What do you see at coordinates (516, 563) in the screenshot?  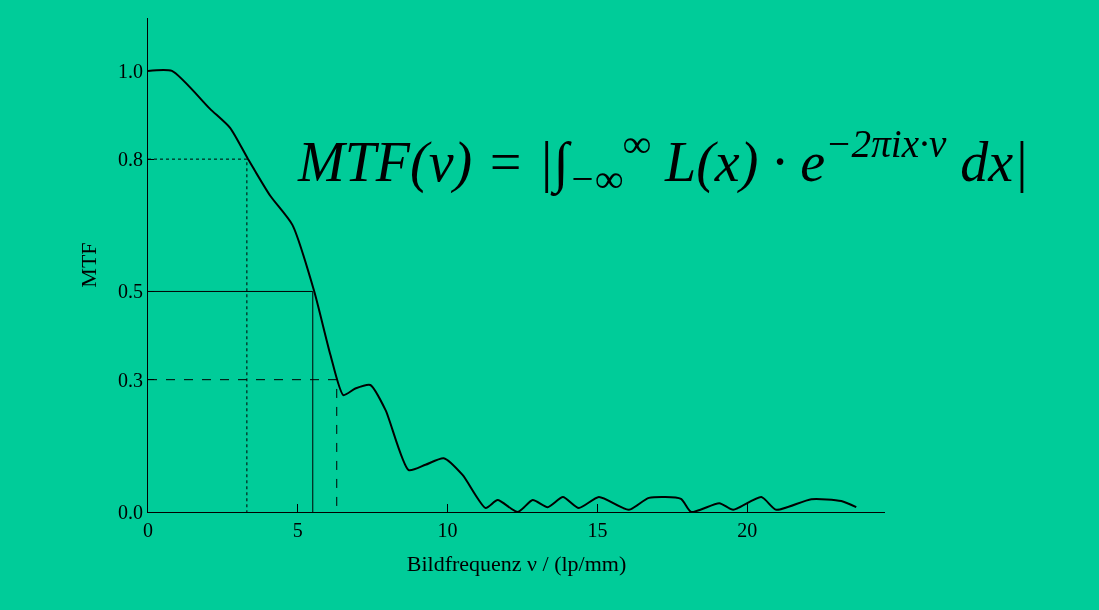 I see `x-axis-title: Bildfrequenz ν / (lp/mm)` at bounding box center [516, 563].